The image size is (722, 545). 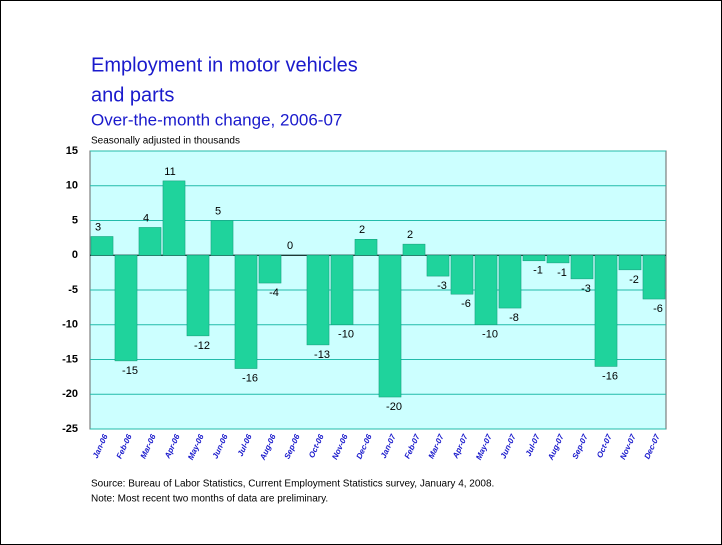 What do you see at coordinates (132, 95) in the screenshot?
I see `chart-title: and parts` at bounding box center [132, 95].